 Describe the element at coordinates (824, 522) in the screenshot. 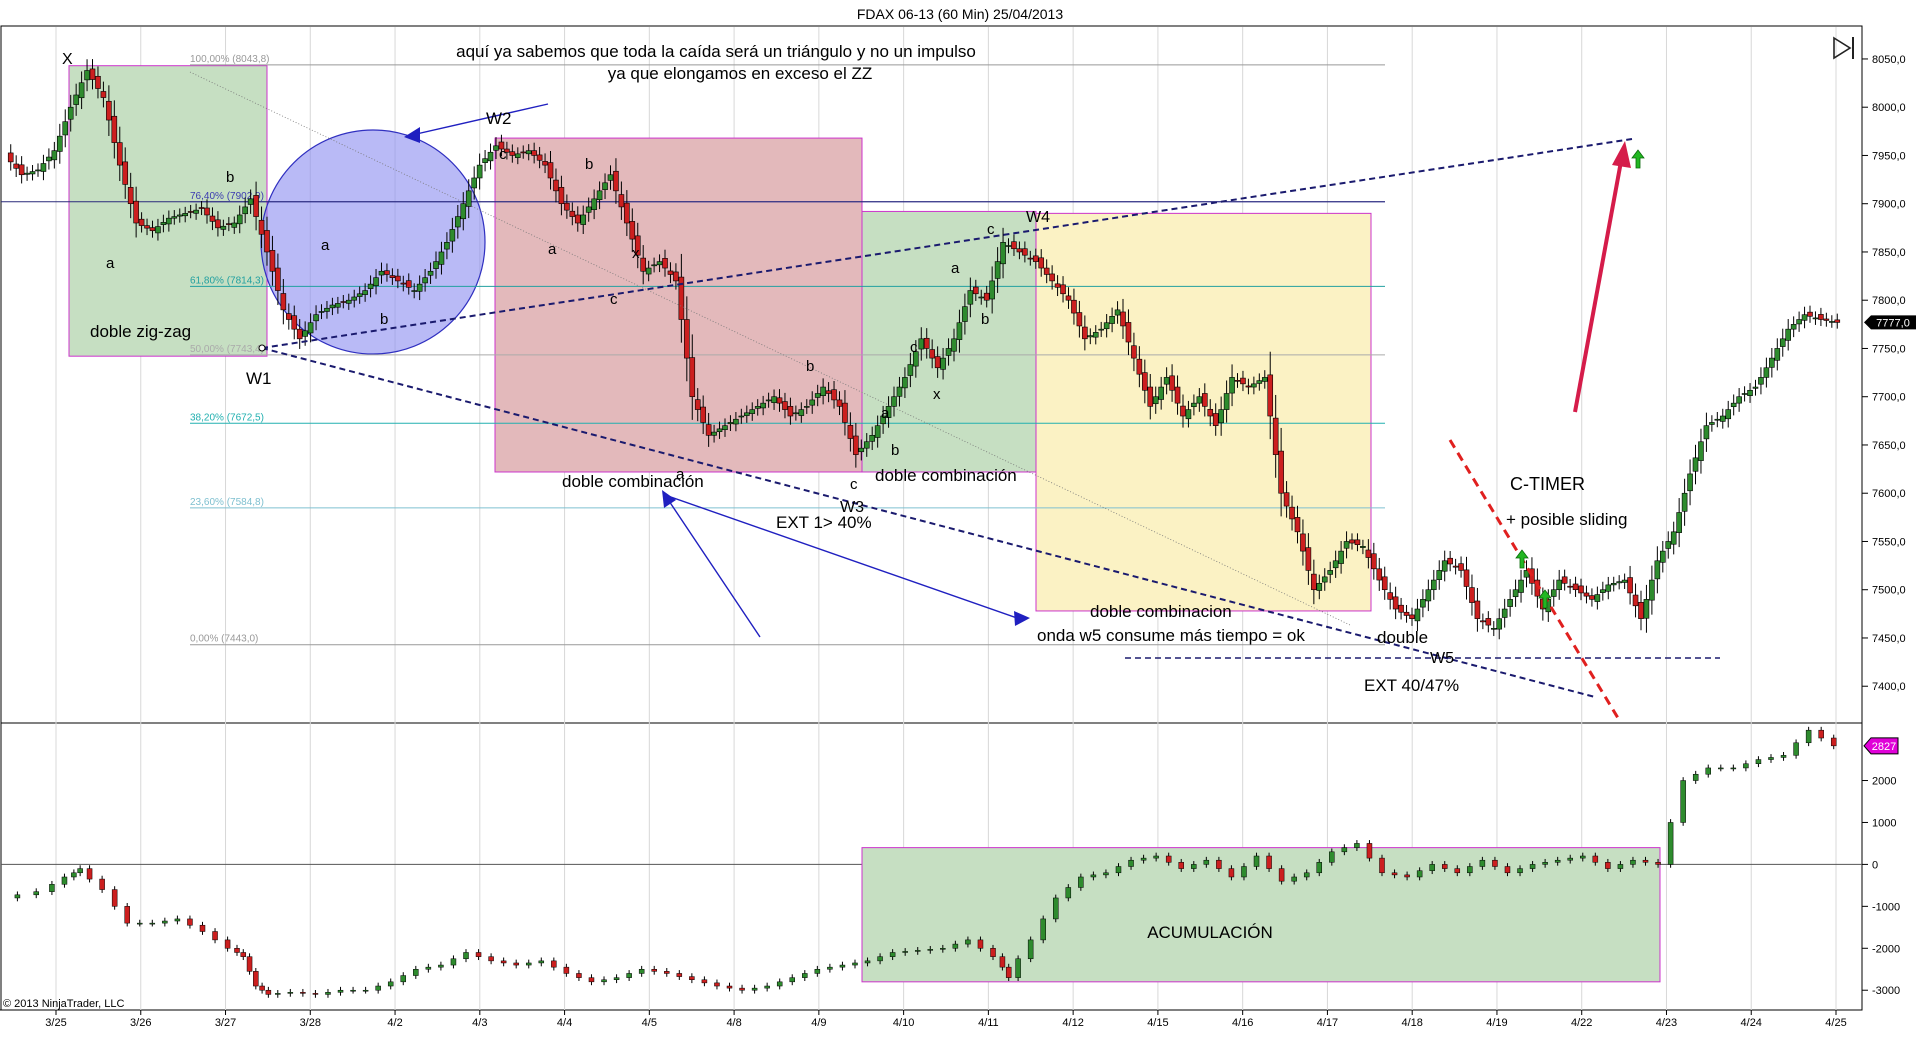

I see `ext-label-w3: EXT 1> 40%` at that location.